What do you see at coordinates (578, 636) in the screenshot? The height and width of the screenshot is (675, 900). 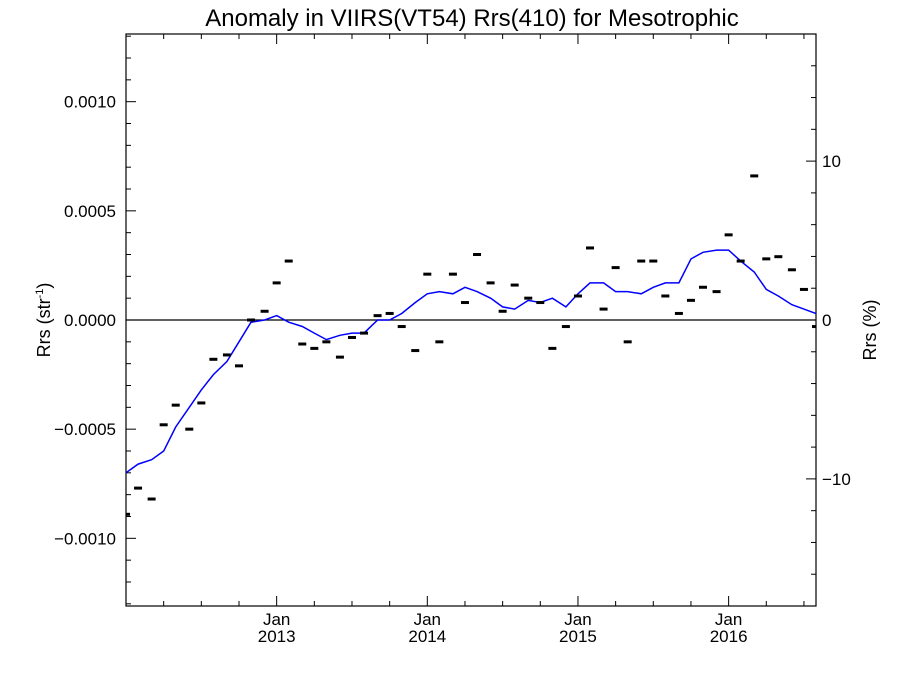 I see `x-tick-year: 2015` at bounding box center [578, 636].